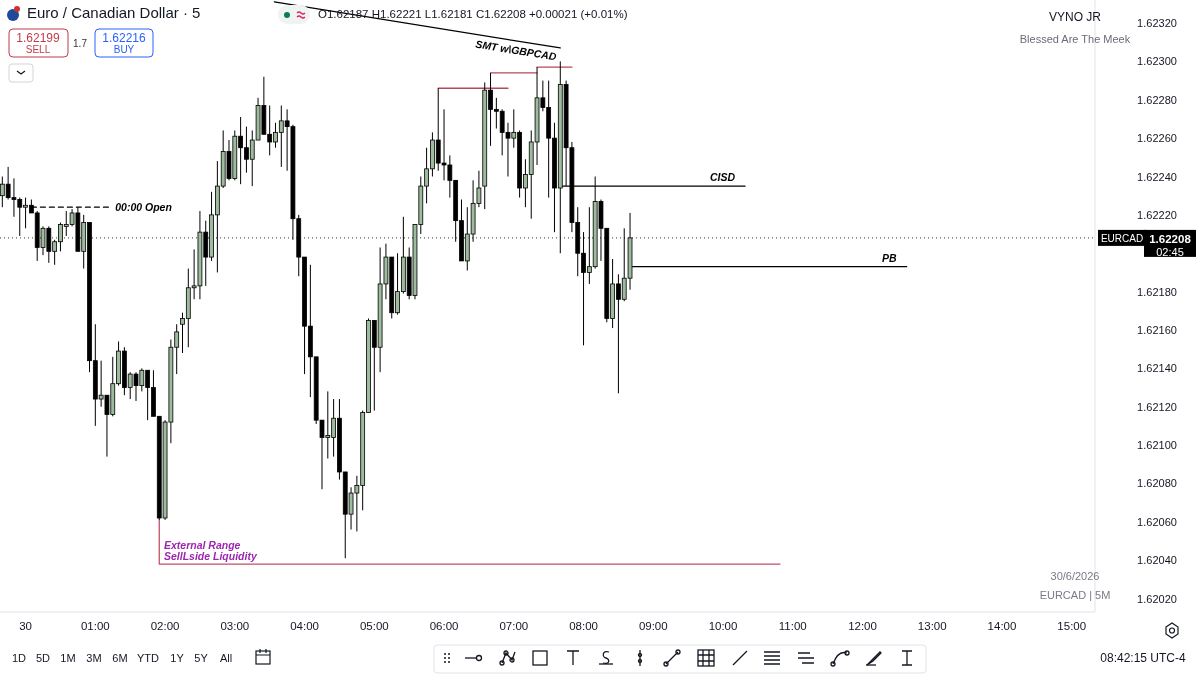  What do you see at coordinates (1075, 17) in the screenshot?
I see `annotation: VYNO JR` at bounding box center [1075, 17].